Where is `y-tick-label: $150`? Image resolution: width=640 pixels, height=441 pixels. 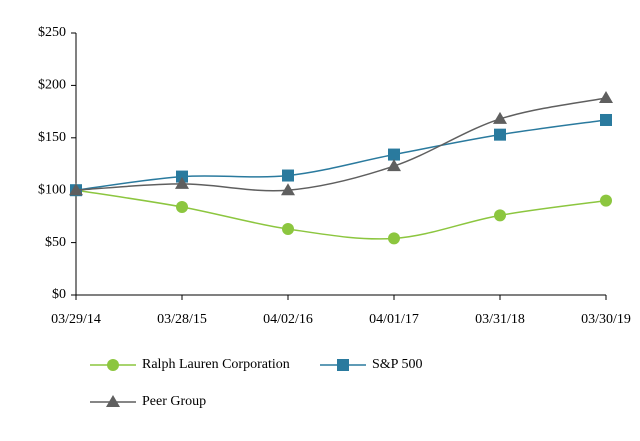
y-tick-label: $150 is located at coordinates (52, 137).